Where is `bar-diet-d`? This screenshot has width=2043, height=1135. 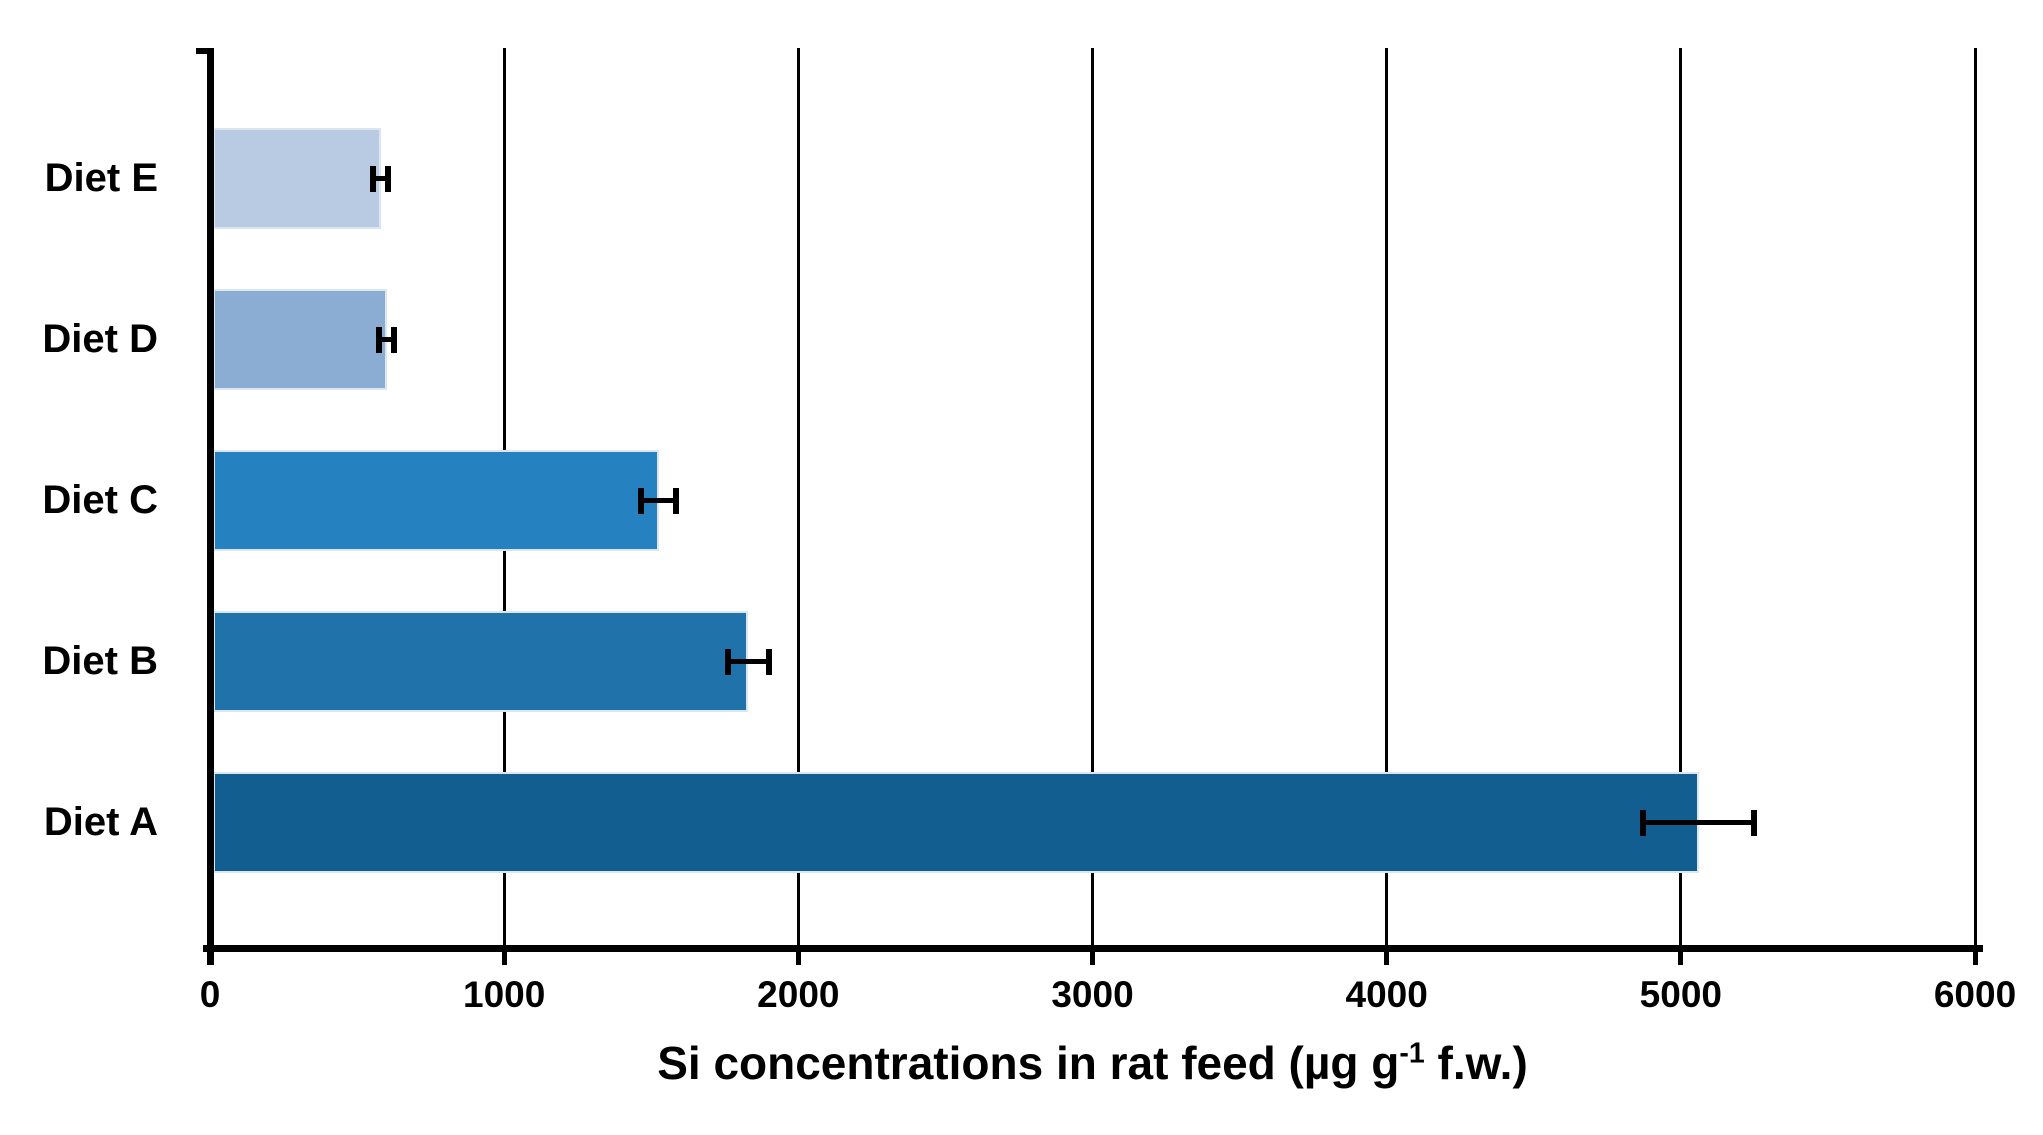 bar-diet-d is located at coordinates (300, 339).